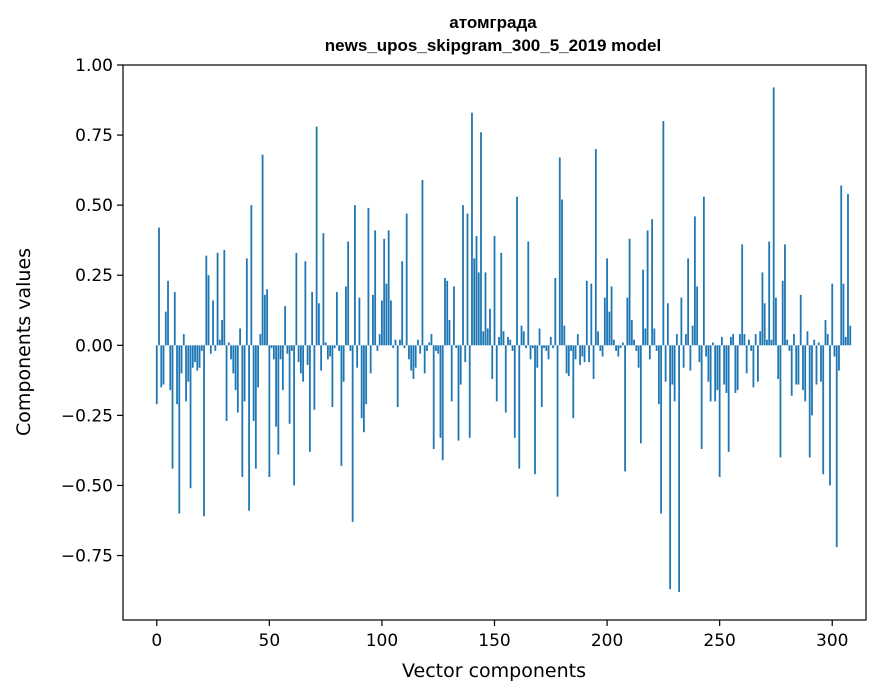  I want to click on y-tick-label: 0.25, so click(94, 276).